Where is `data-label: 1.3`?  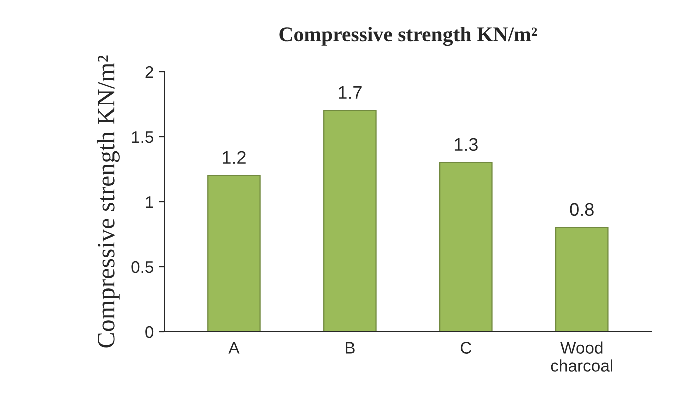
data-label: 1.3 is located at coordinates (466, 145).